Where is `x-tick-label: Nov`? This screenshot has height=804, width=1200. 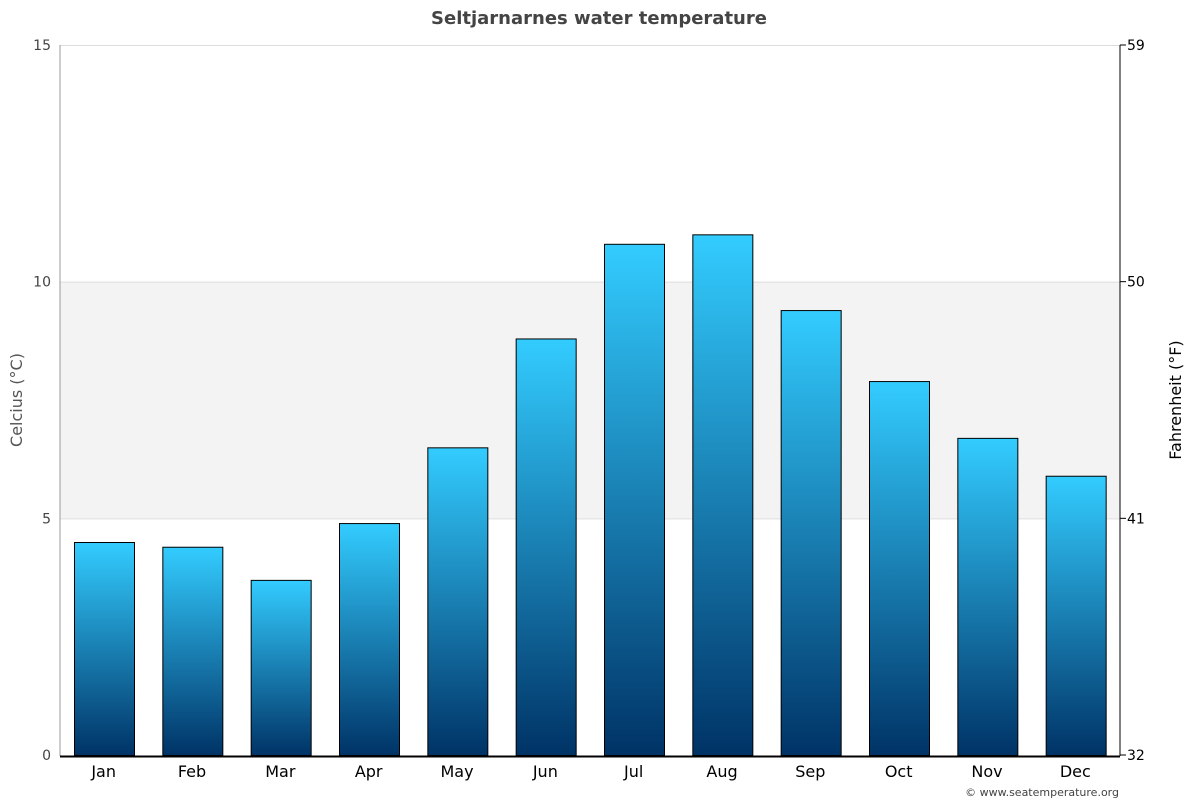
x-tick-label: Nov is located at coordinates (986, 771).